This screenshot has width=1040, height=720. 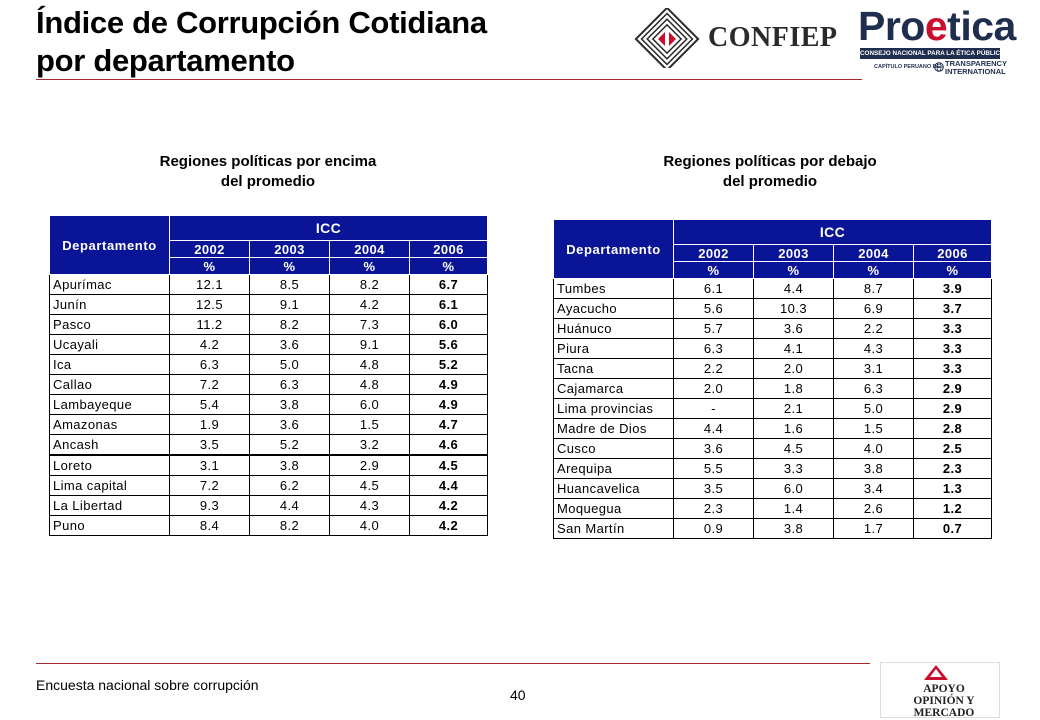 I want to click on icc-value: 1.7, so click(x=873, y=528).